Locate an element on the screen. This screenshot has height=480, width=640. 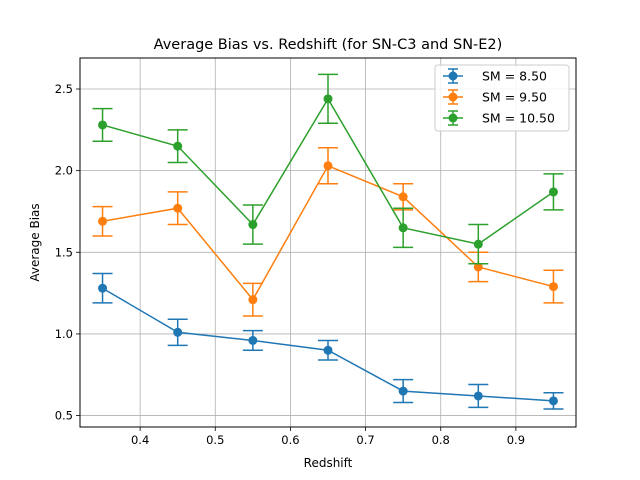
y-tick-label: 1.0 is located at coordinates (64, 334).